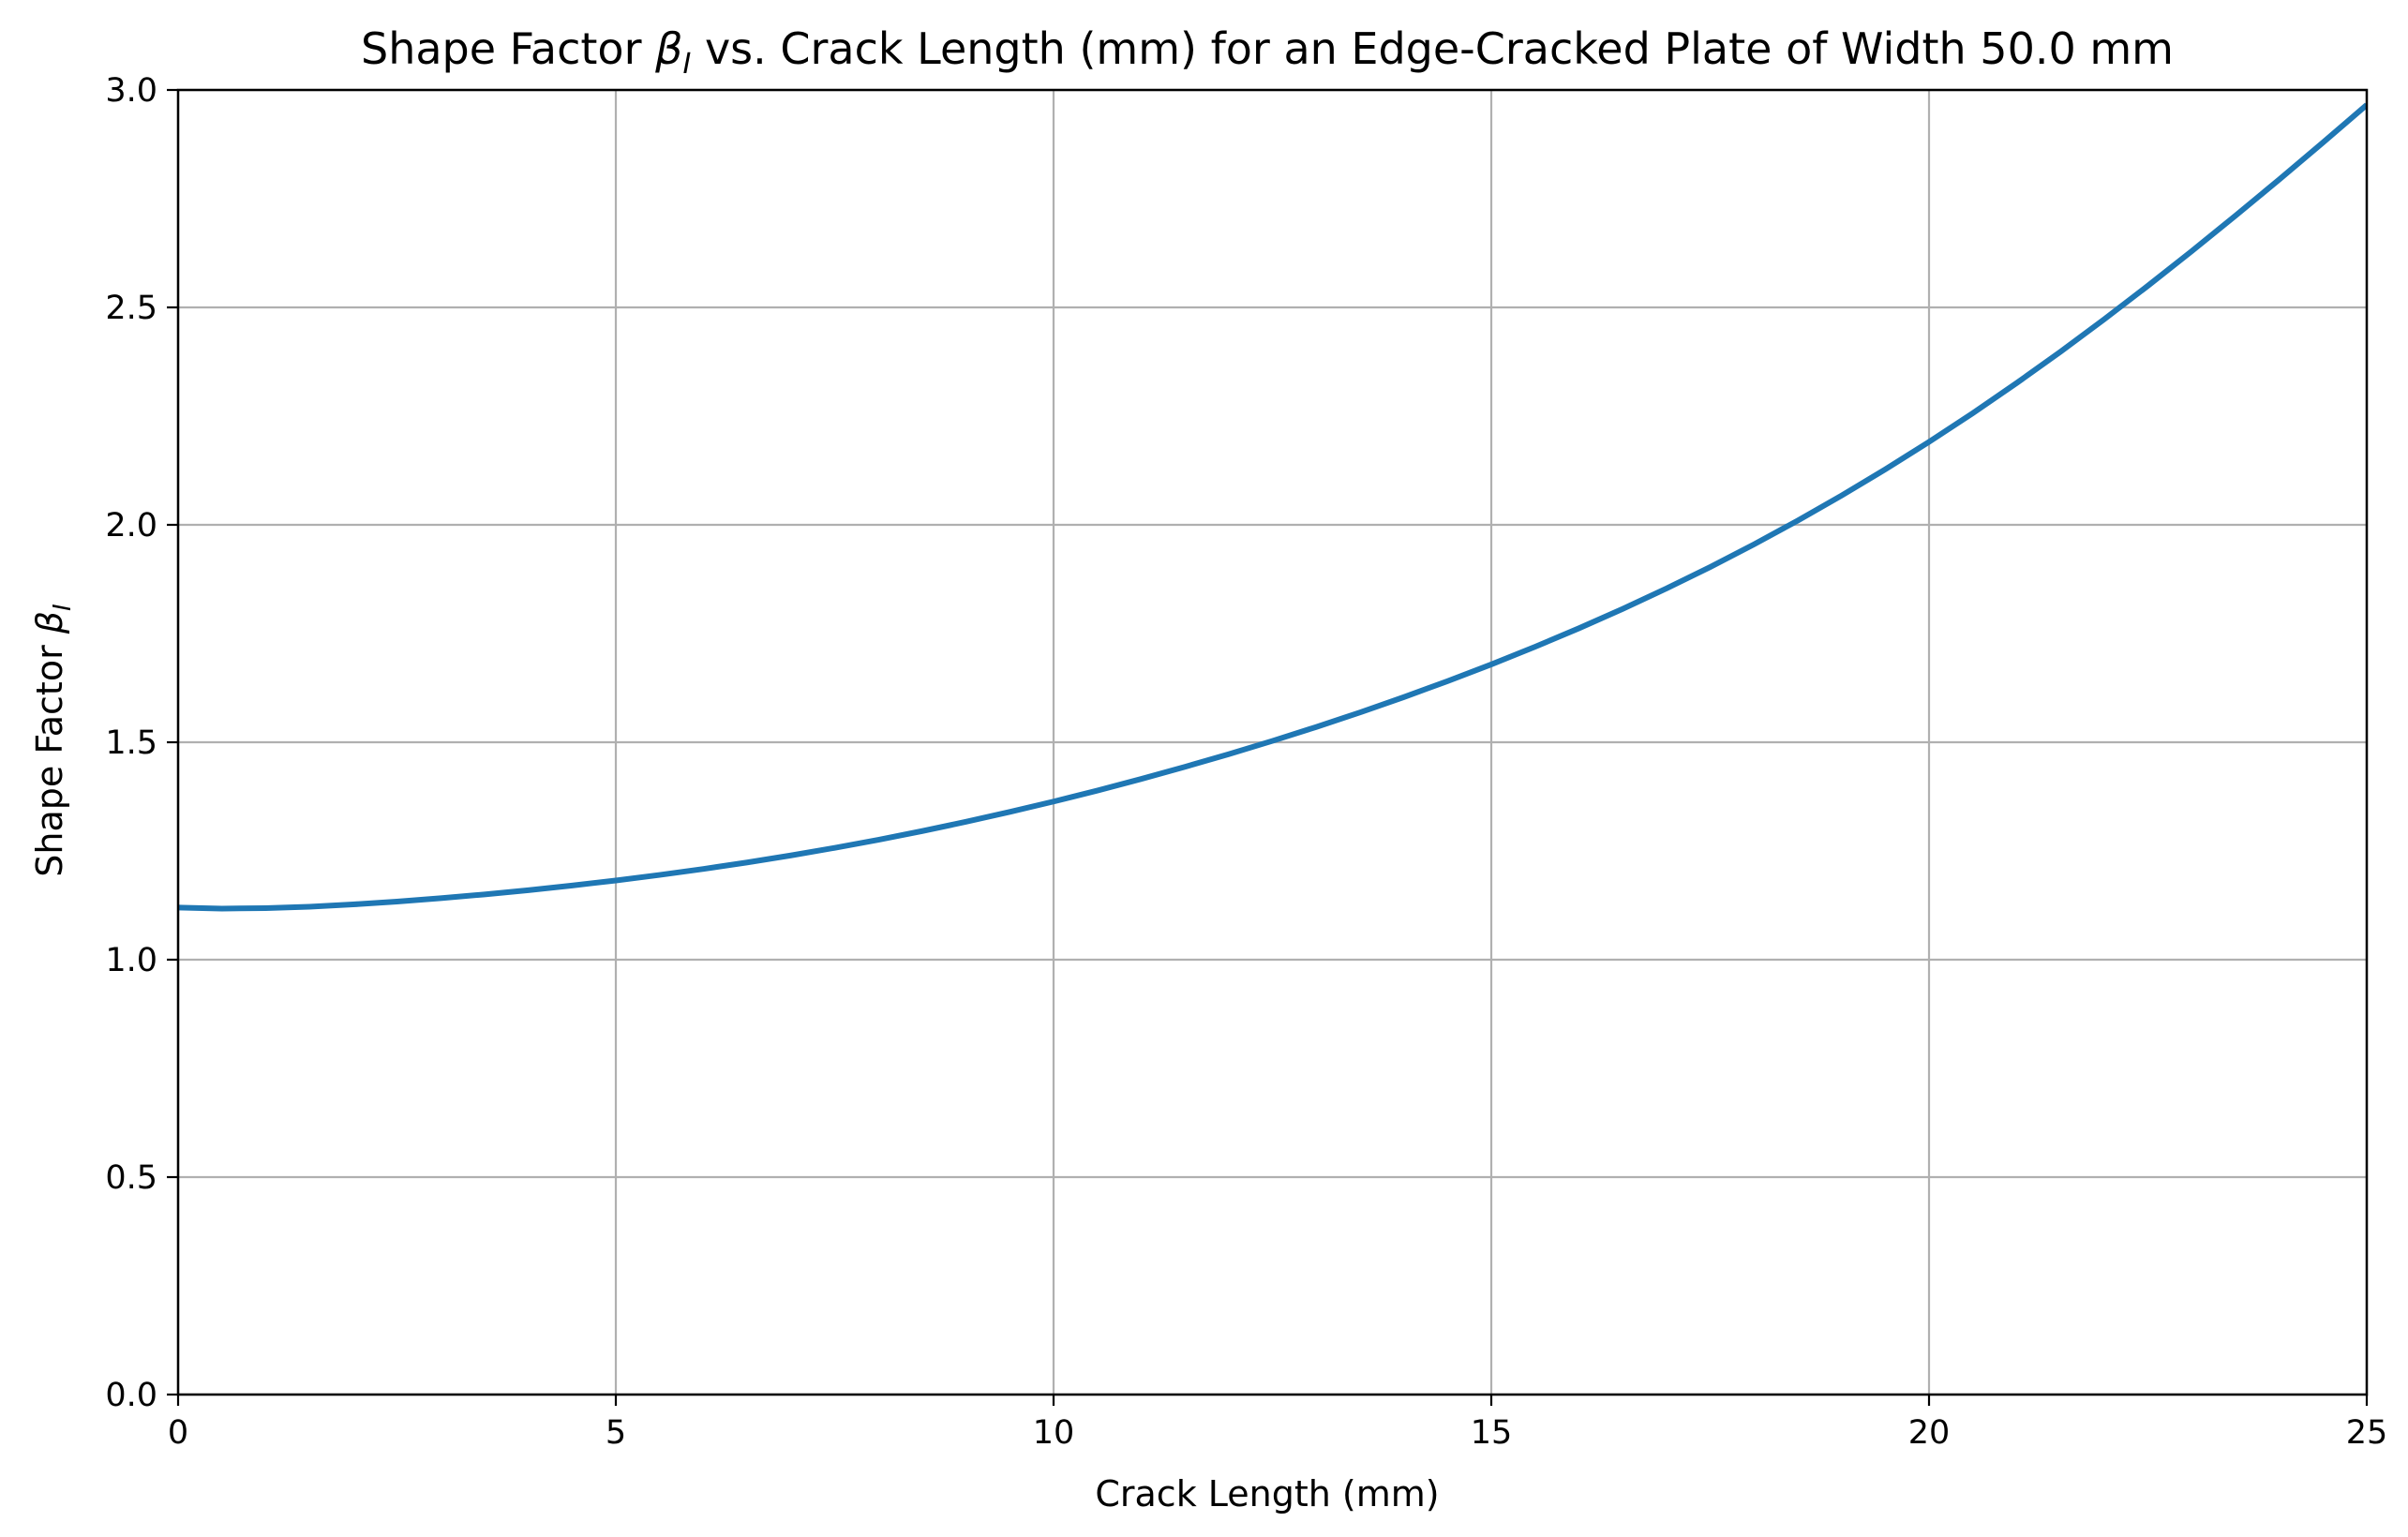 The width and height of the screenshot is (2408, 1537). Describe the element at coordinates (508, 48) in the screenshot. I see `chart-title-prefix: Shape Factor` at that location.